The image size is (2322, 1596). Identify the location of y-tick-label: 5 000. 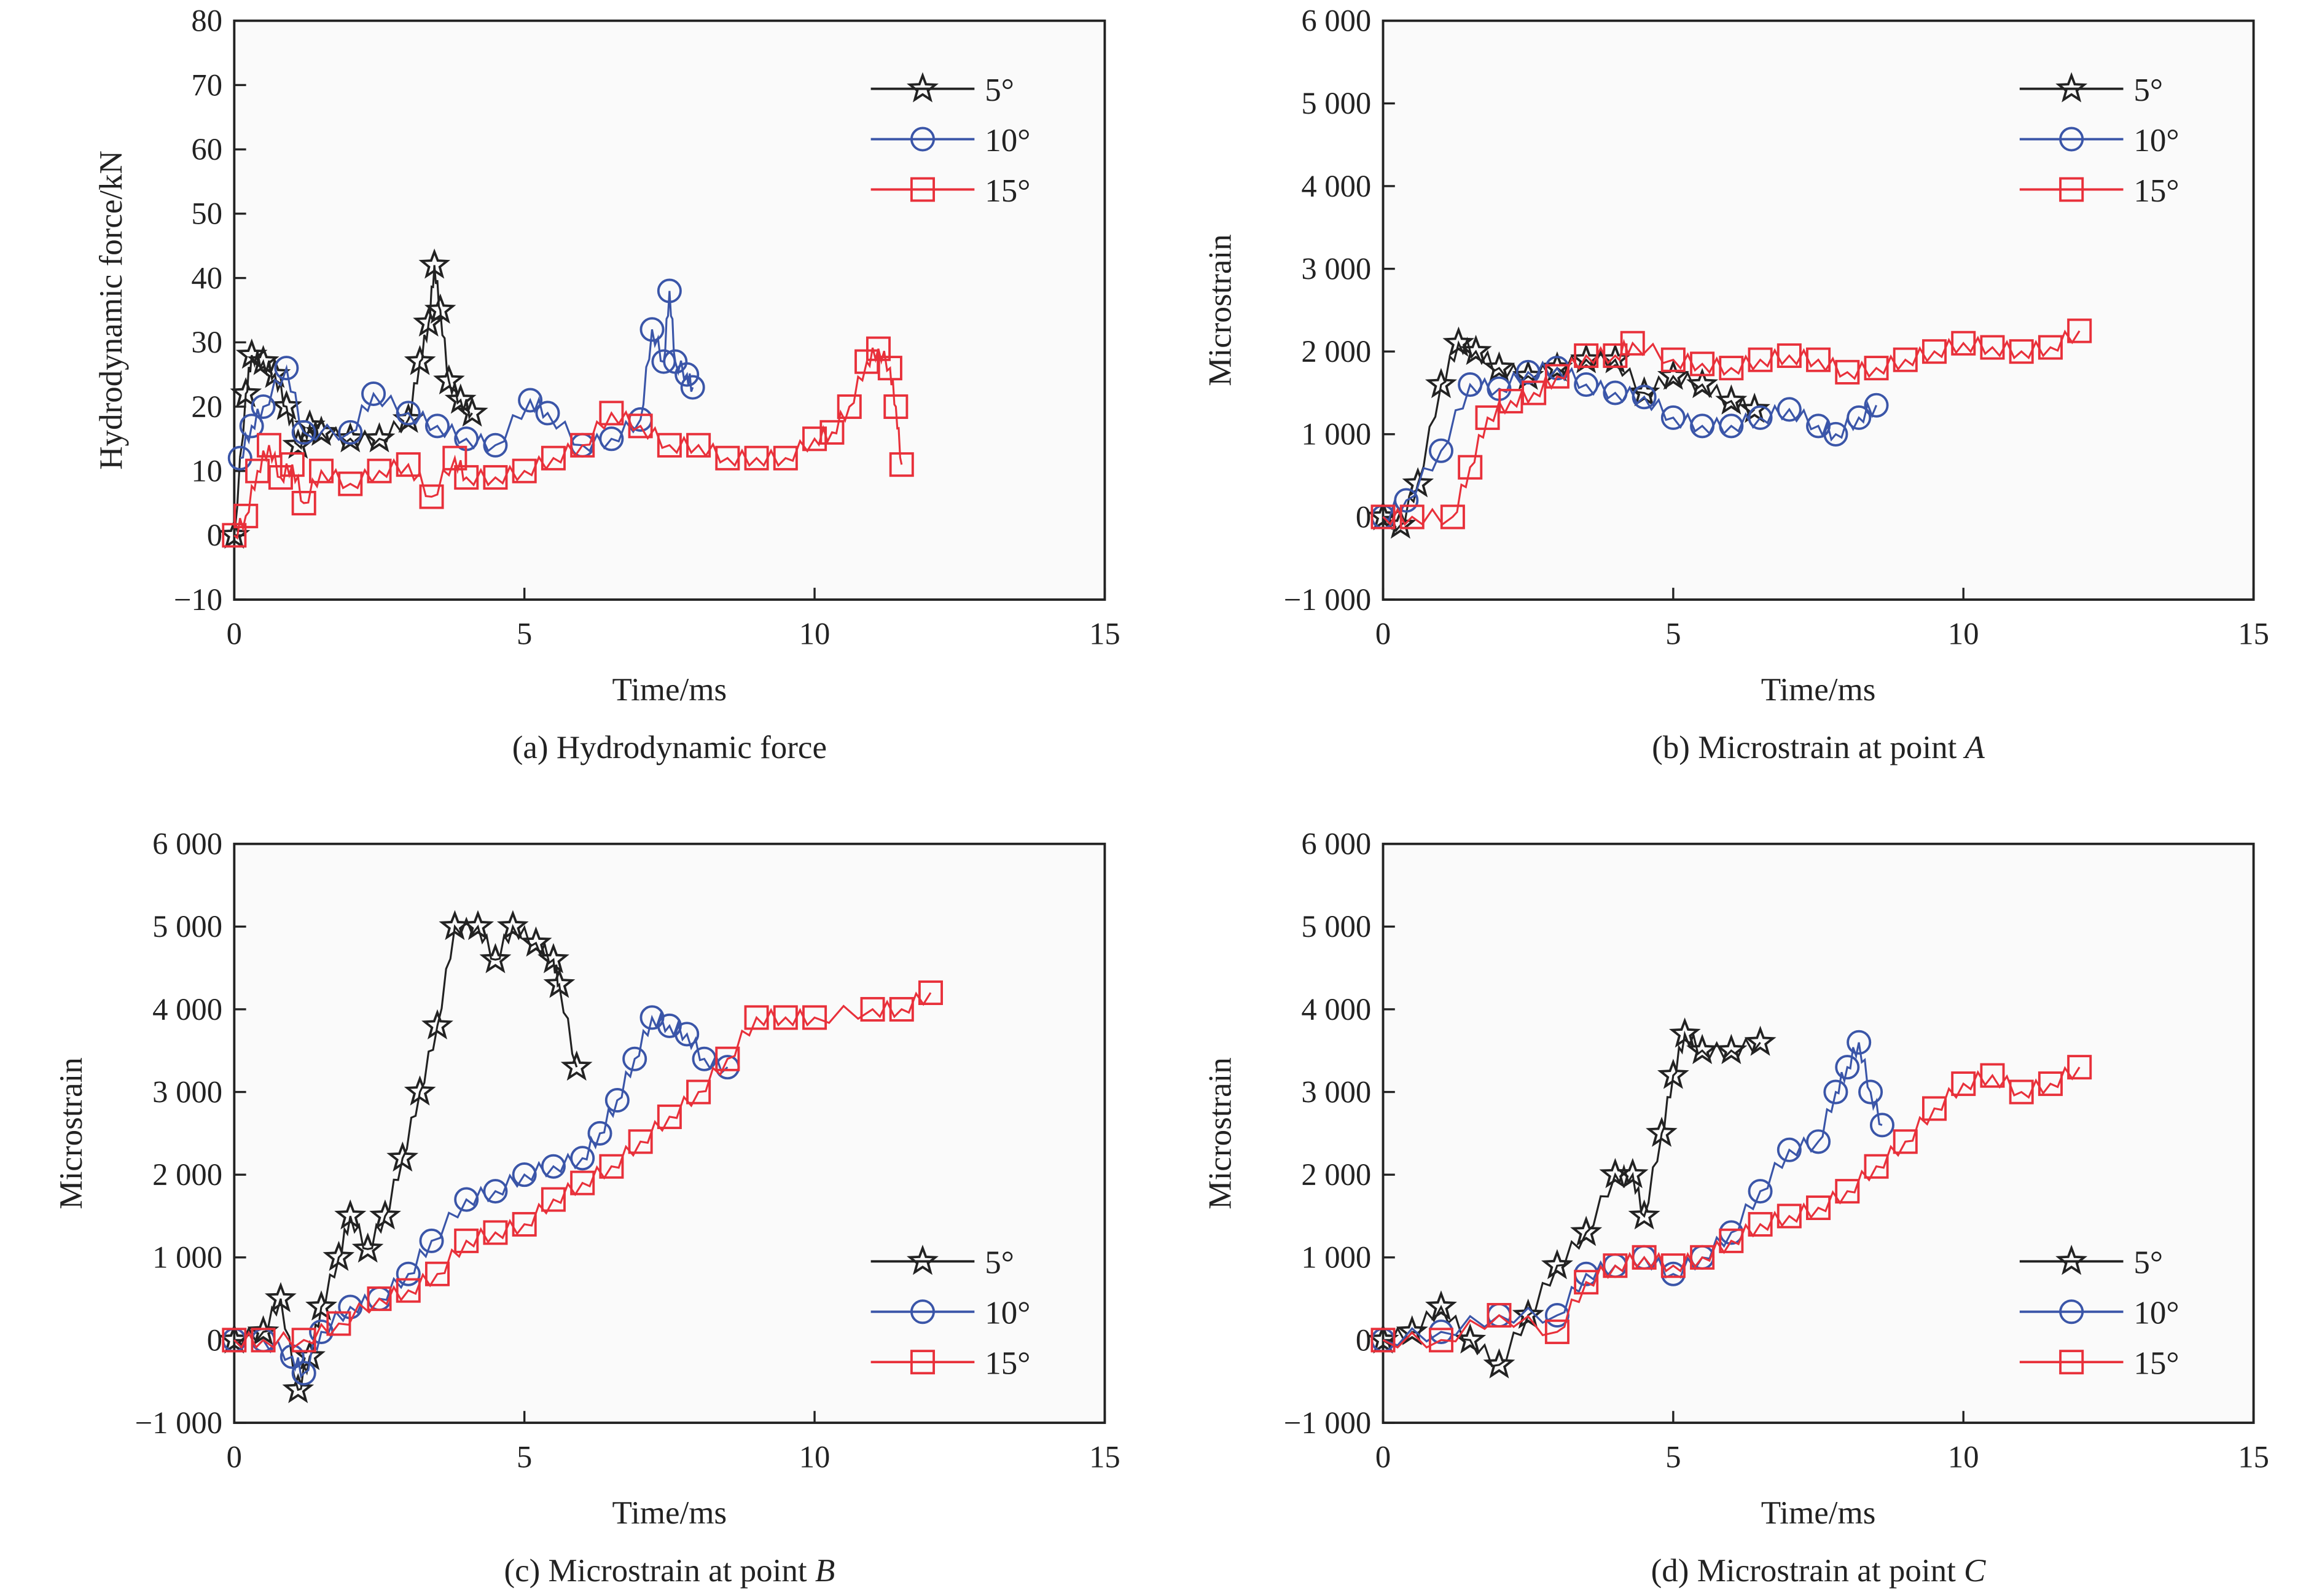
(187, 926).